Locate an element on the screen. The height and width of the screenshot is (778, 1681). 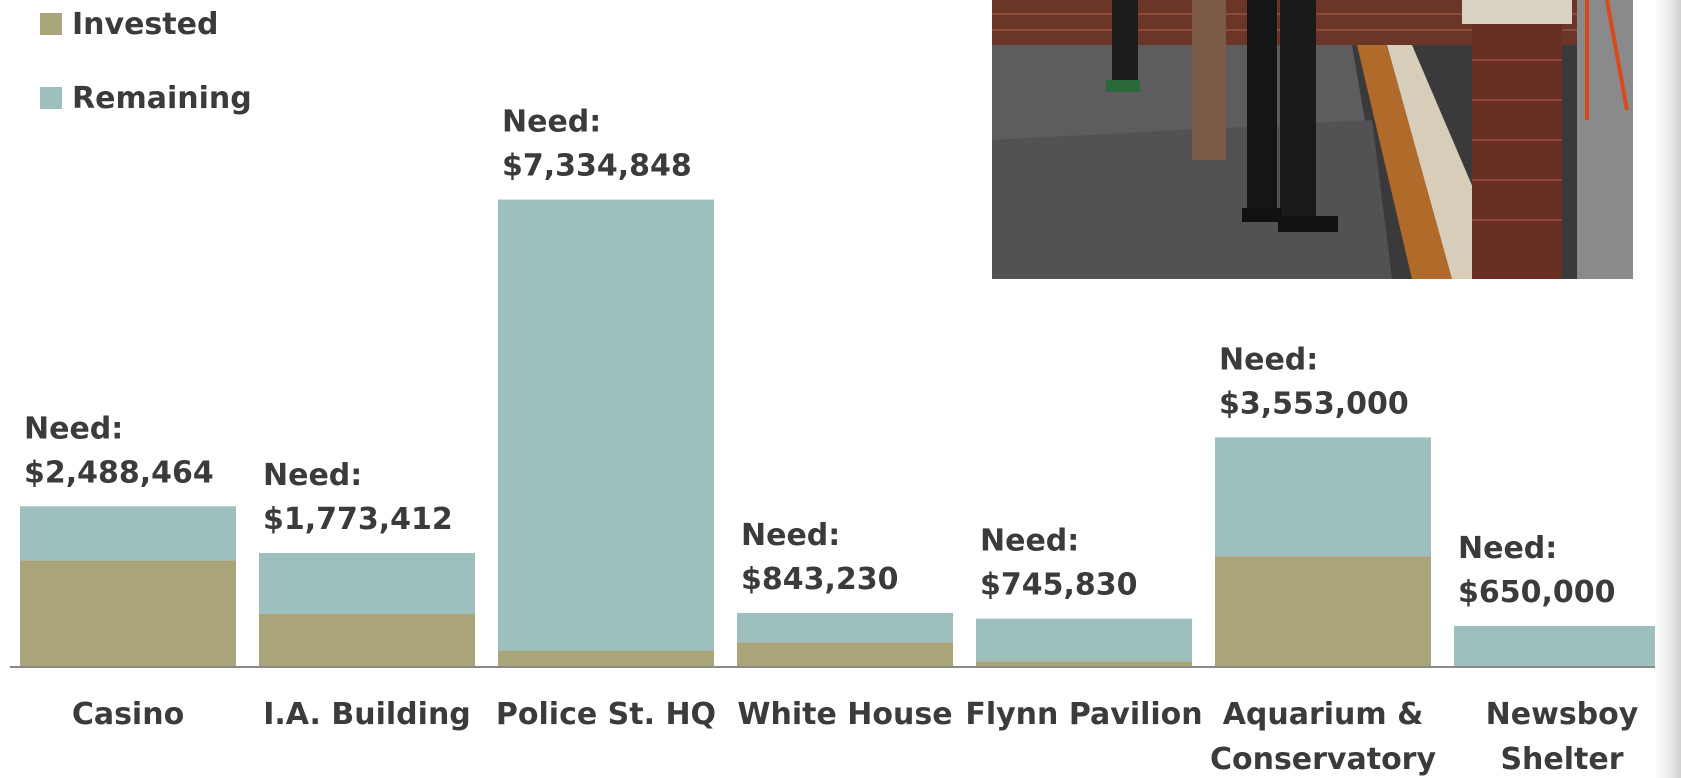
slide-edge-shadow is located at coordinates (1668, 389).